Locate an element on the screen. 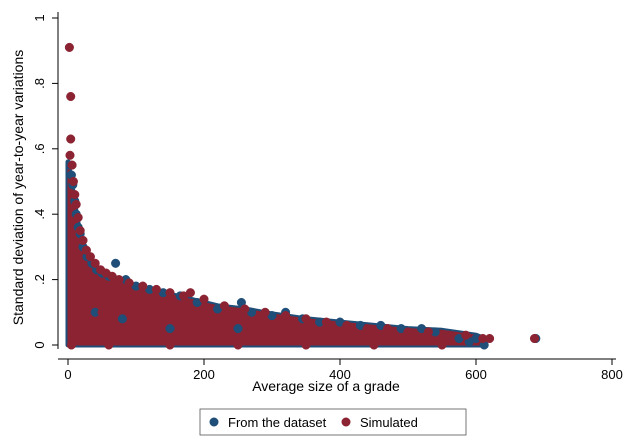 This screenshot has height=437, width=626. x-tick-label: 200 is located at coordinates (204, 374).